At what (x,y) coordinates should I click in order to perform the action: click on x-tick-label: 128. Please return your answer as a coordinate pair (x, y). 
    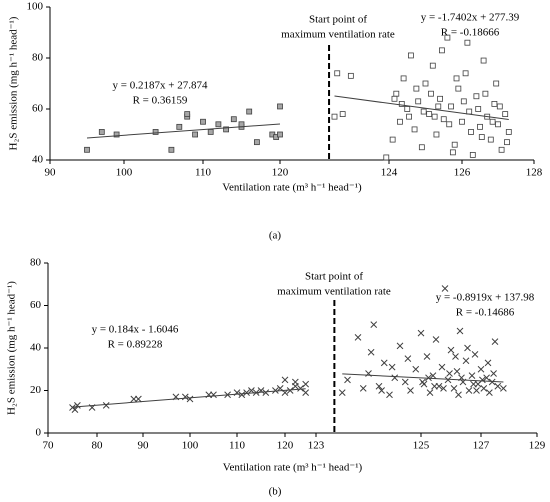
    Looking at the image, I should click on (534, 173).